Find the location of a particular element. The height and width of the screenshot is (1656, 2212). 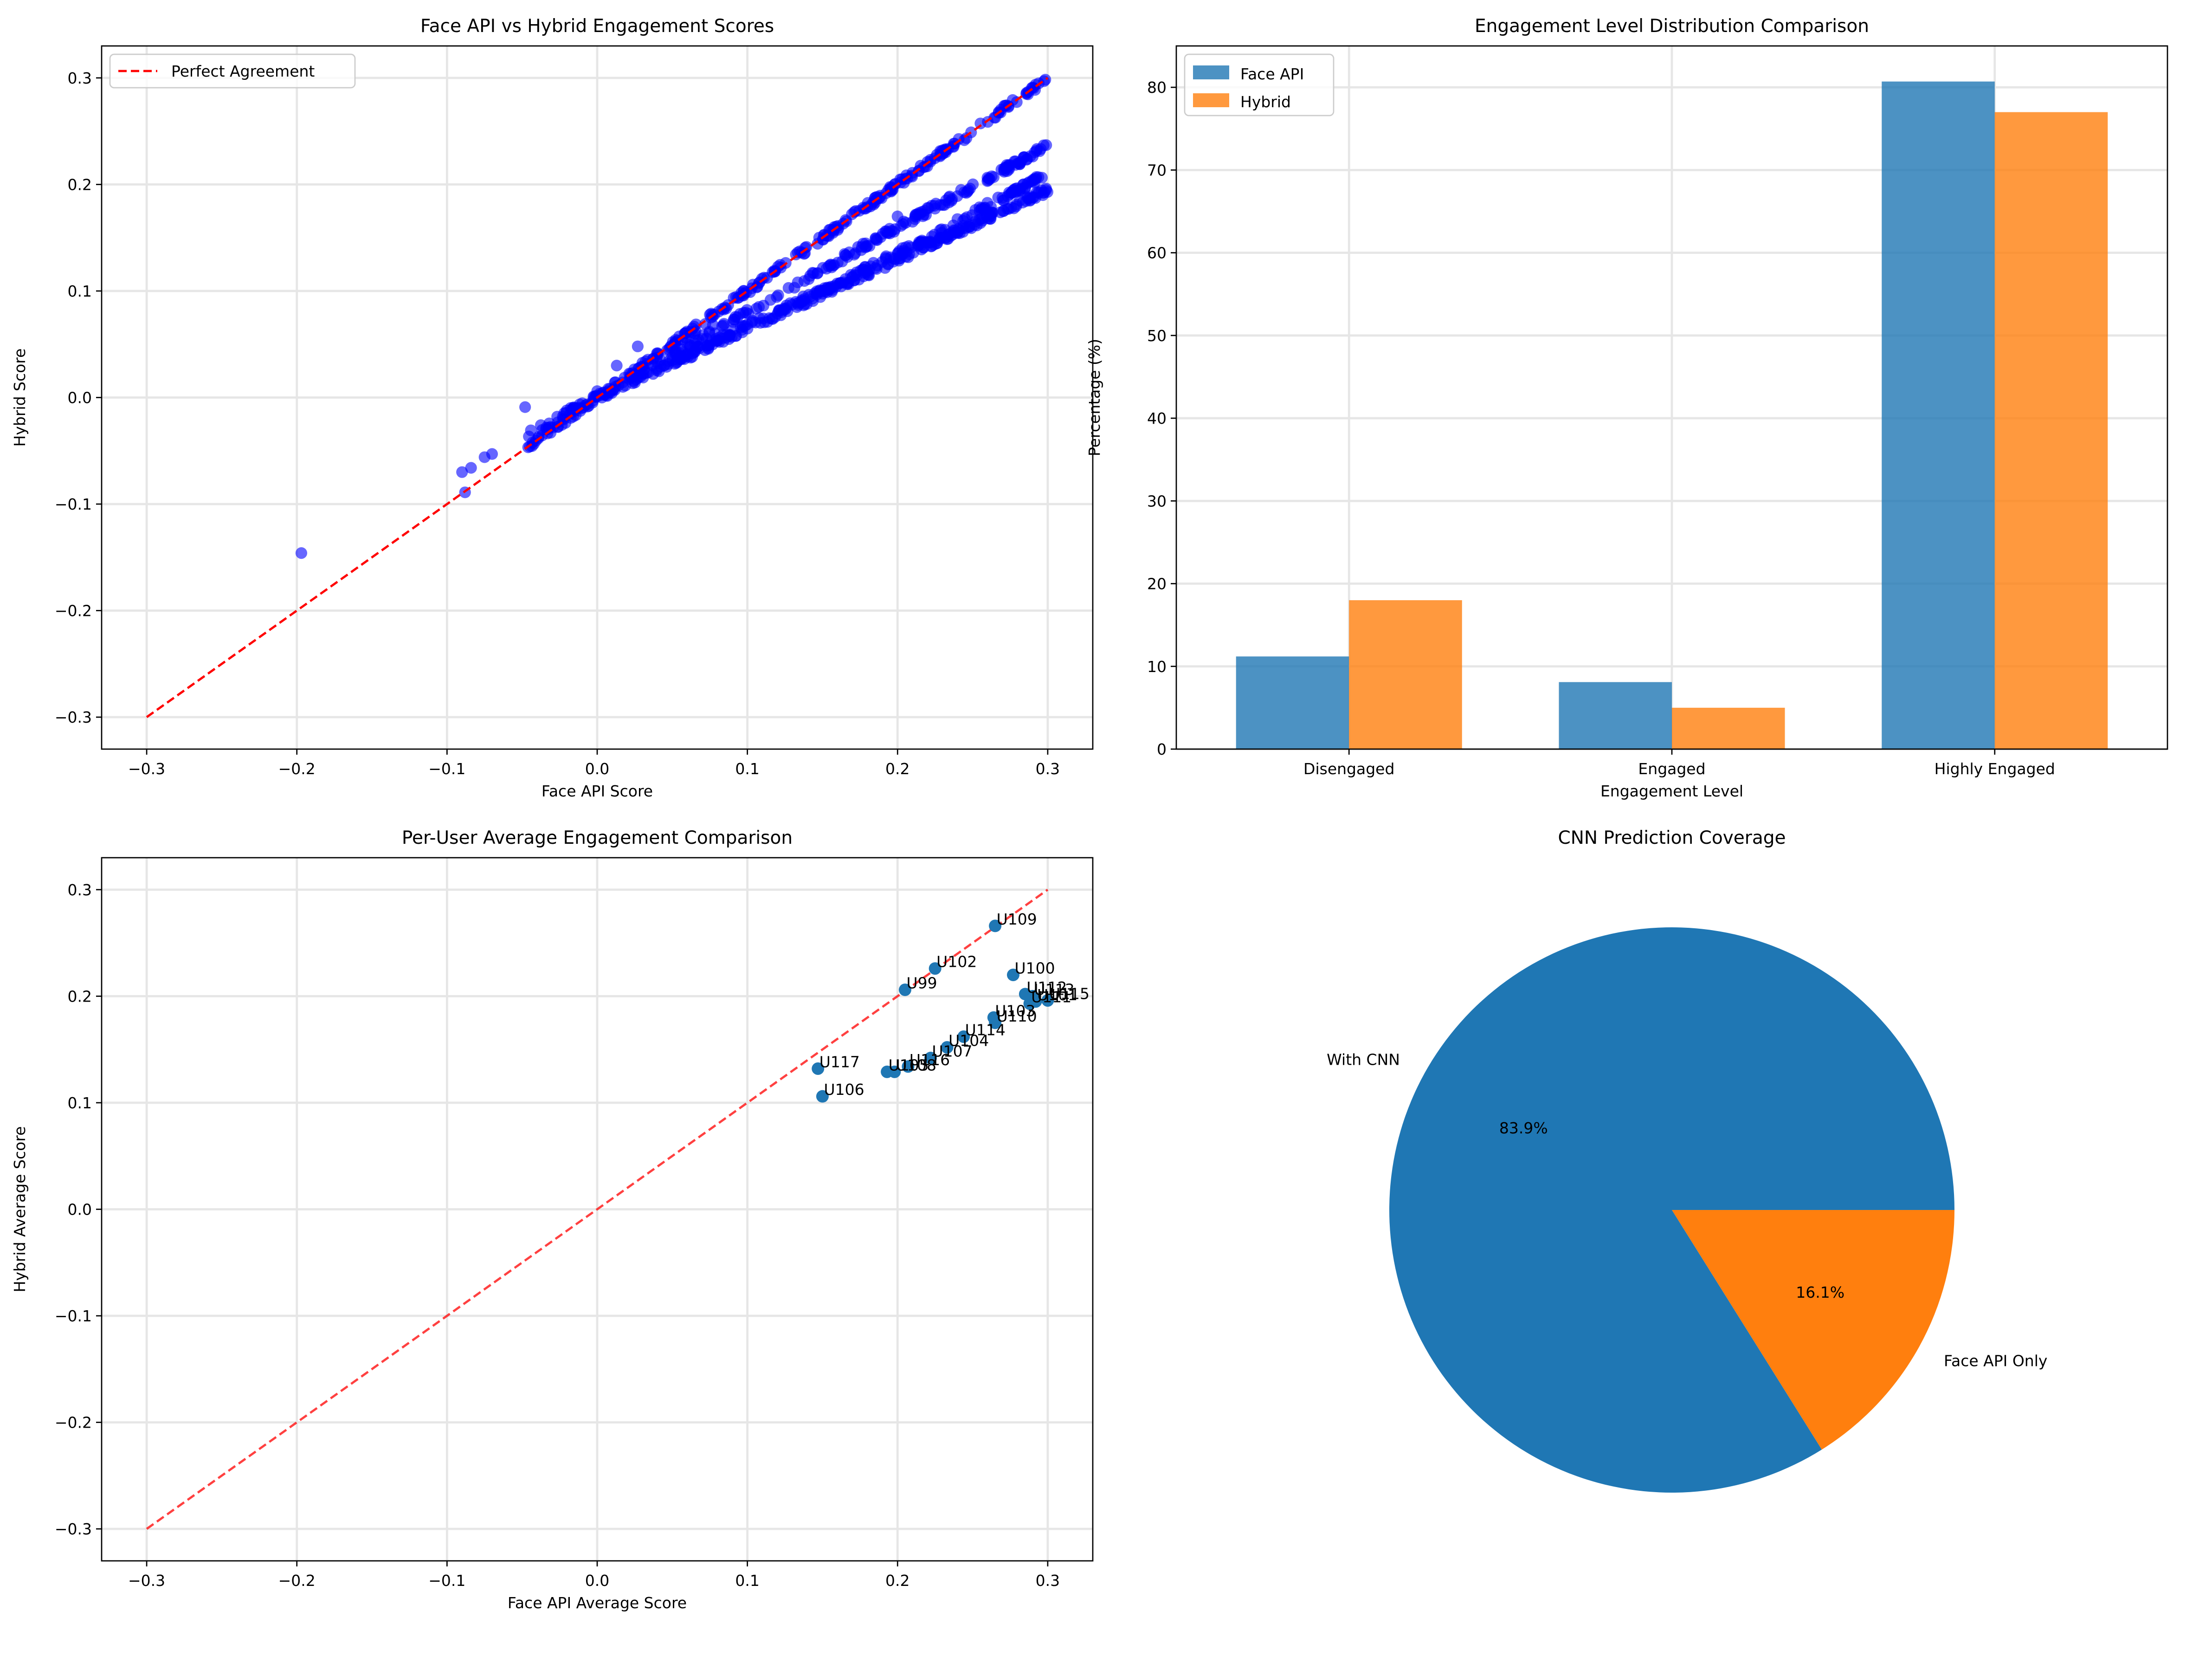

x-tick-label: −0.1 is located at coordinates (446, 769).